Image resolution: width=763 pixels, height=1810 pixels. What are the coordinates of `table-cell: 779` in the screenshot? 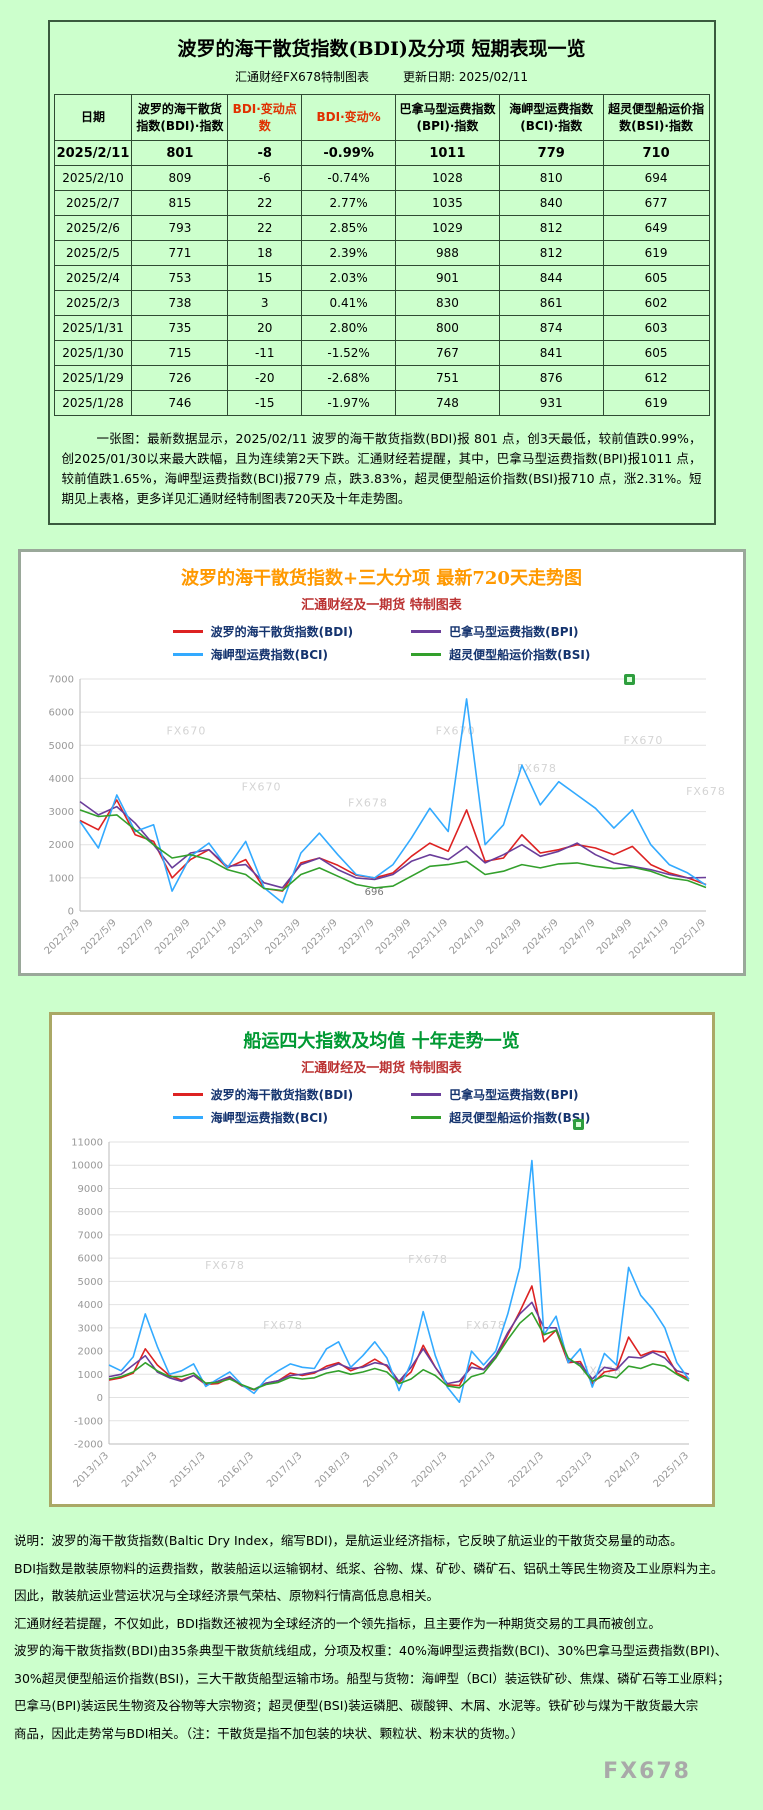 It's located at (551, 153).